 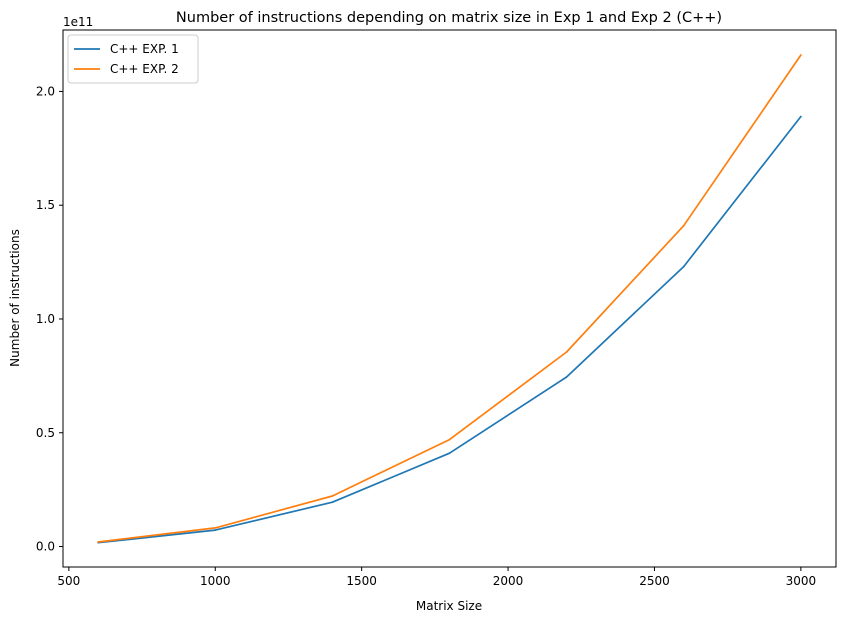 I want to click on x-axis: 500 1000 1500 2000 2500 3000, so click(x=436, y=577).